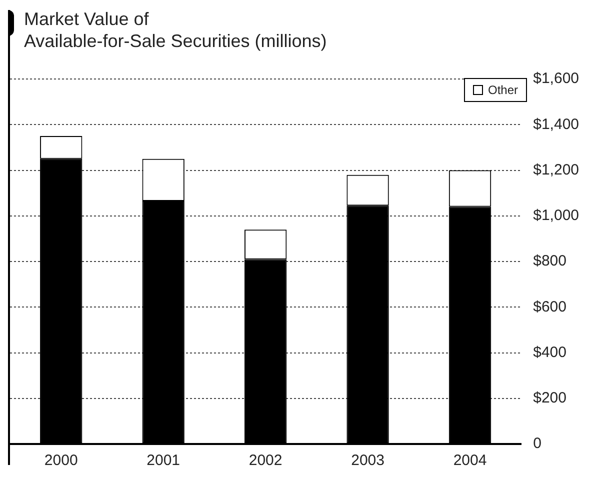 The height and width of the screenshot is (489, 605). Describe the element at coordinates (163, 461) in the screenshot. I see `x-tick-label: 2001` at that location.